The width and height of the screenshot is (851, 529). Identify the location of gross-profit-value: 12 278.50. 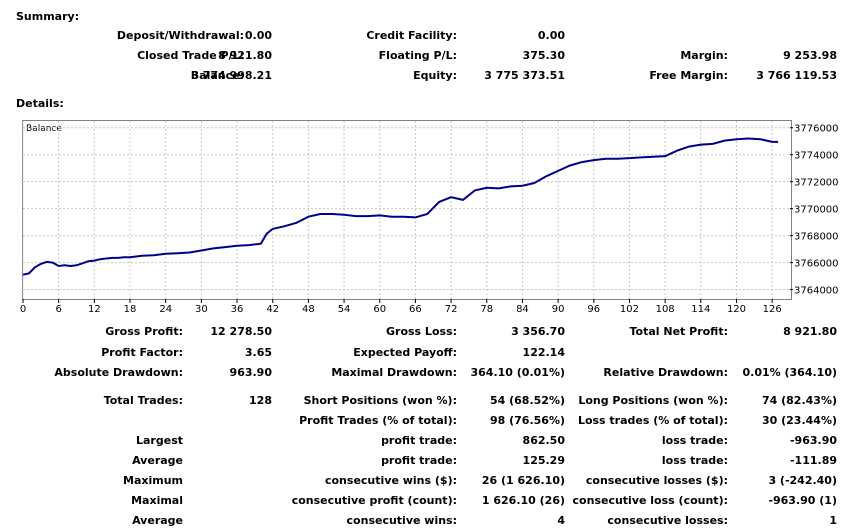
(241, 331).